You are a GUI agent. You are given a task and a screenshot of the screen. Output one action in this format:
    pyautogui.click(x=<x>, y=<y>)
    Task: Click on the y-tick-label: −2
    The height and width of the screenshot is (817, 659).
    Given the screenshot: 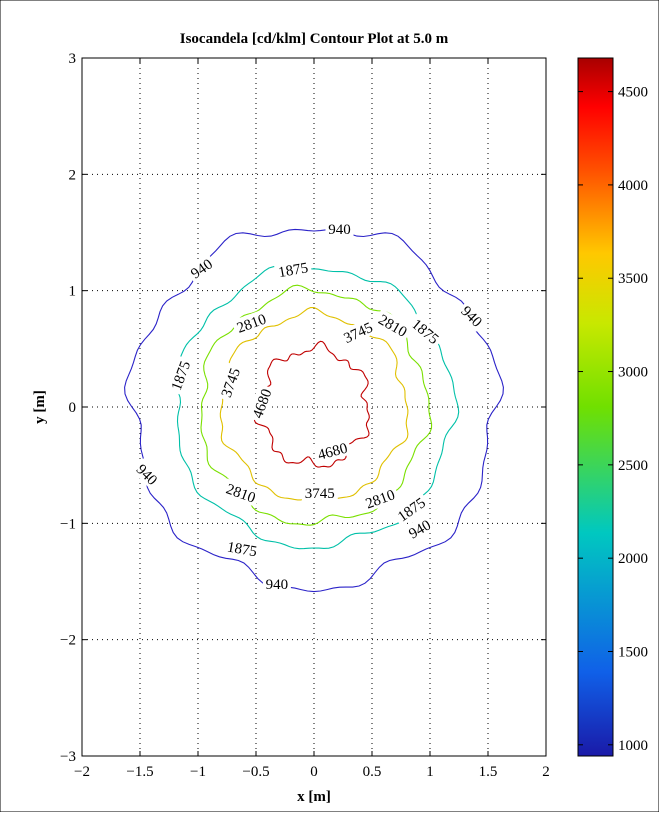 What is the action you would take?
    pyautogui.click(x=68, y=641)
    